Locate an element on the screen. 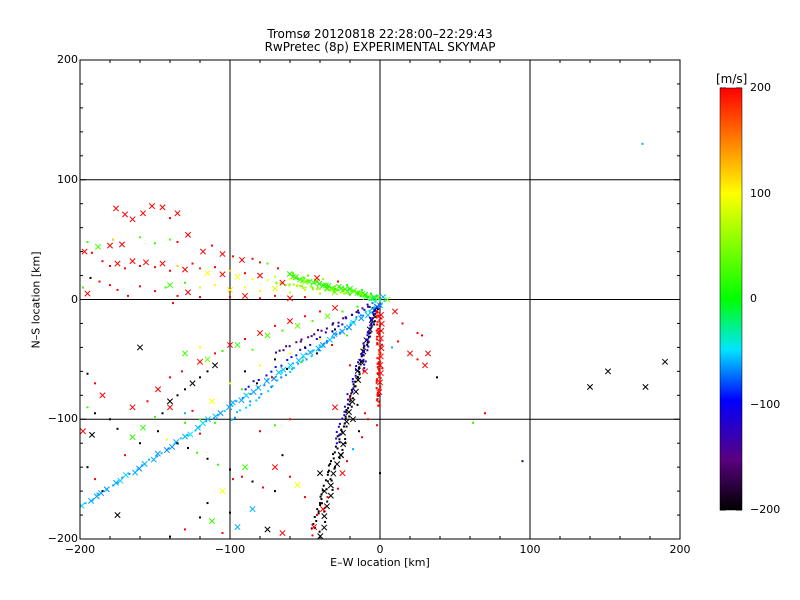 The image size is (800, 600). colorbar-tick-label: −200 is located at coordinates (765, 509).